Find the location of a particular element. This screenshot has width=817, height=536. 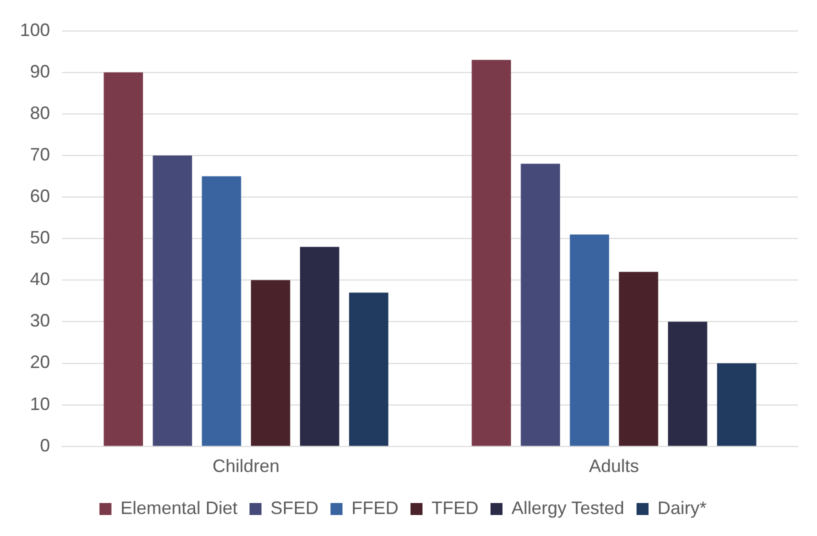

legend-label: TFED is located at coordinates (455, 508).